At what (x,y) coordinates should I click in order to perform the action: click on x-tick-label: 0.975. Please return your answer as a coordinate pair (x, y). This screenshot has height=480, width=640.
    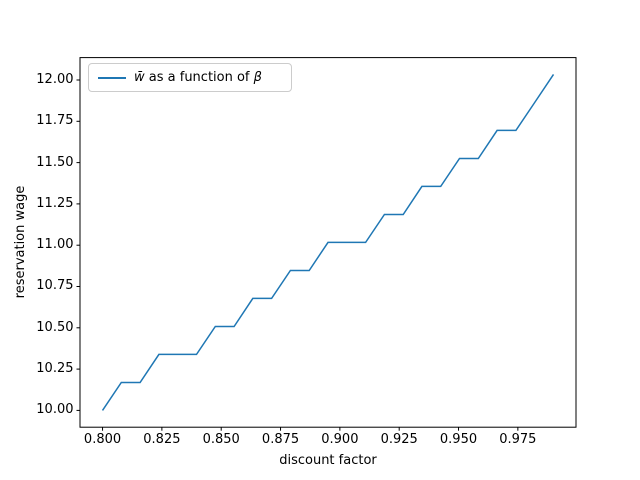
    Looking at the image, I should click on (518, 439).